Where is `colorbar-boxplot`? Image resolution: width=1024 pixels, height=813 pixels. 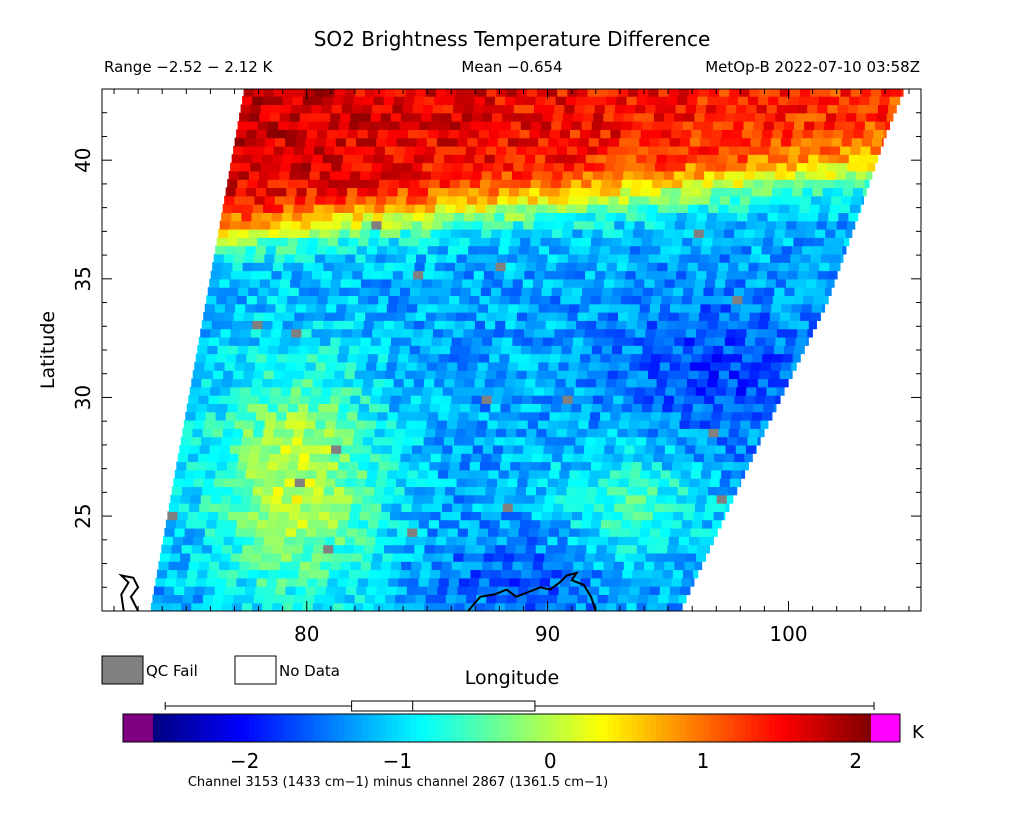 colorbar-boxplot is located at coordinates (519, 706).